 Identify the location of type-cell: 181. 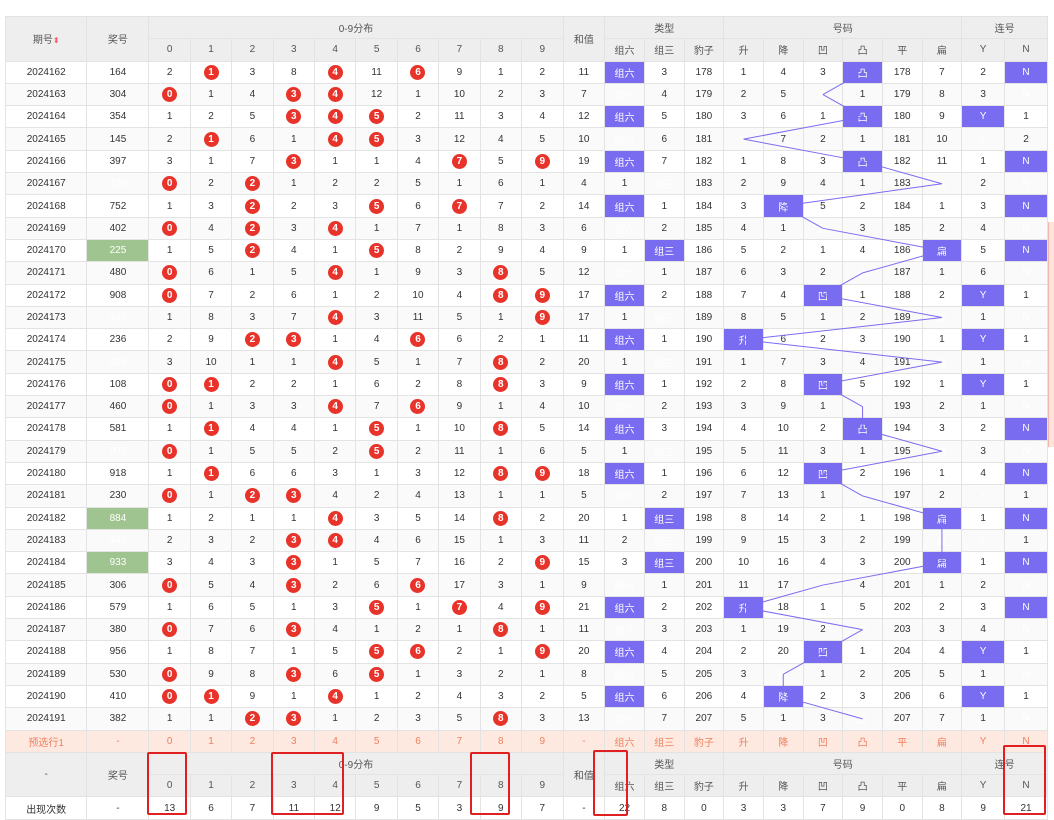
(704, 139).